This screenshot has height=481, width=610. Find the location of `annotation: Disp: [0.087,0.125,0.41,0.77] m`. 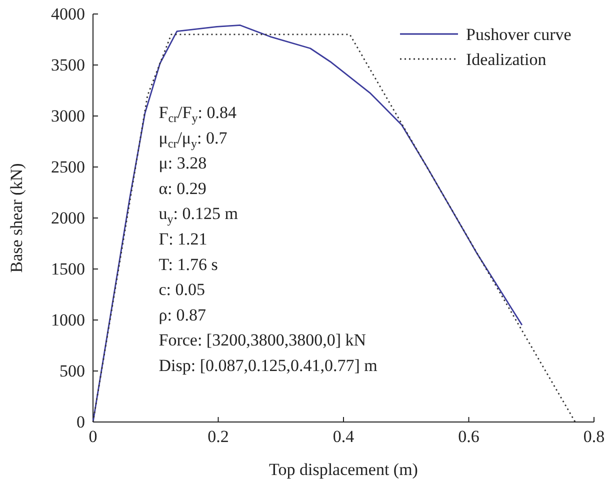

annotation: Disp: [0.087,0.125,0.41,0.77] m is located at coordinates (268, 365).